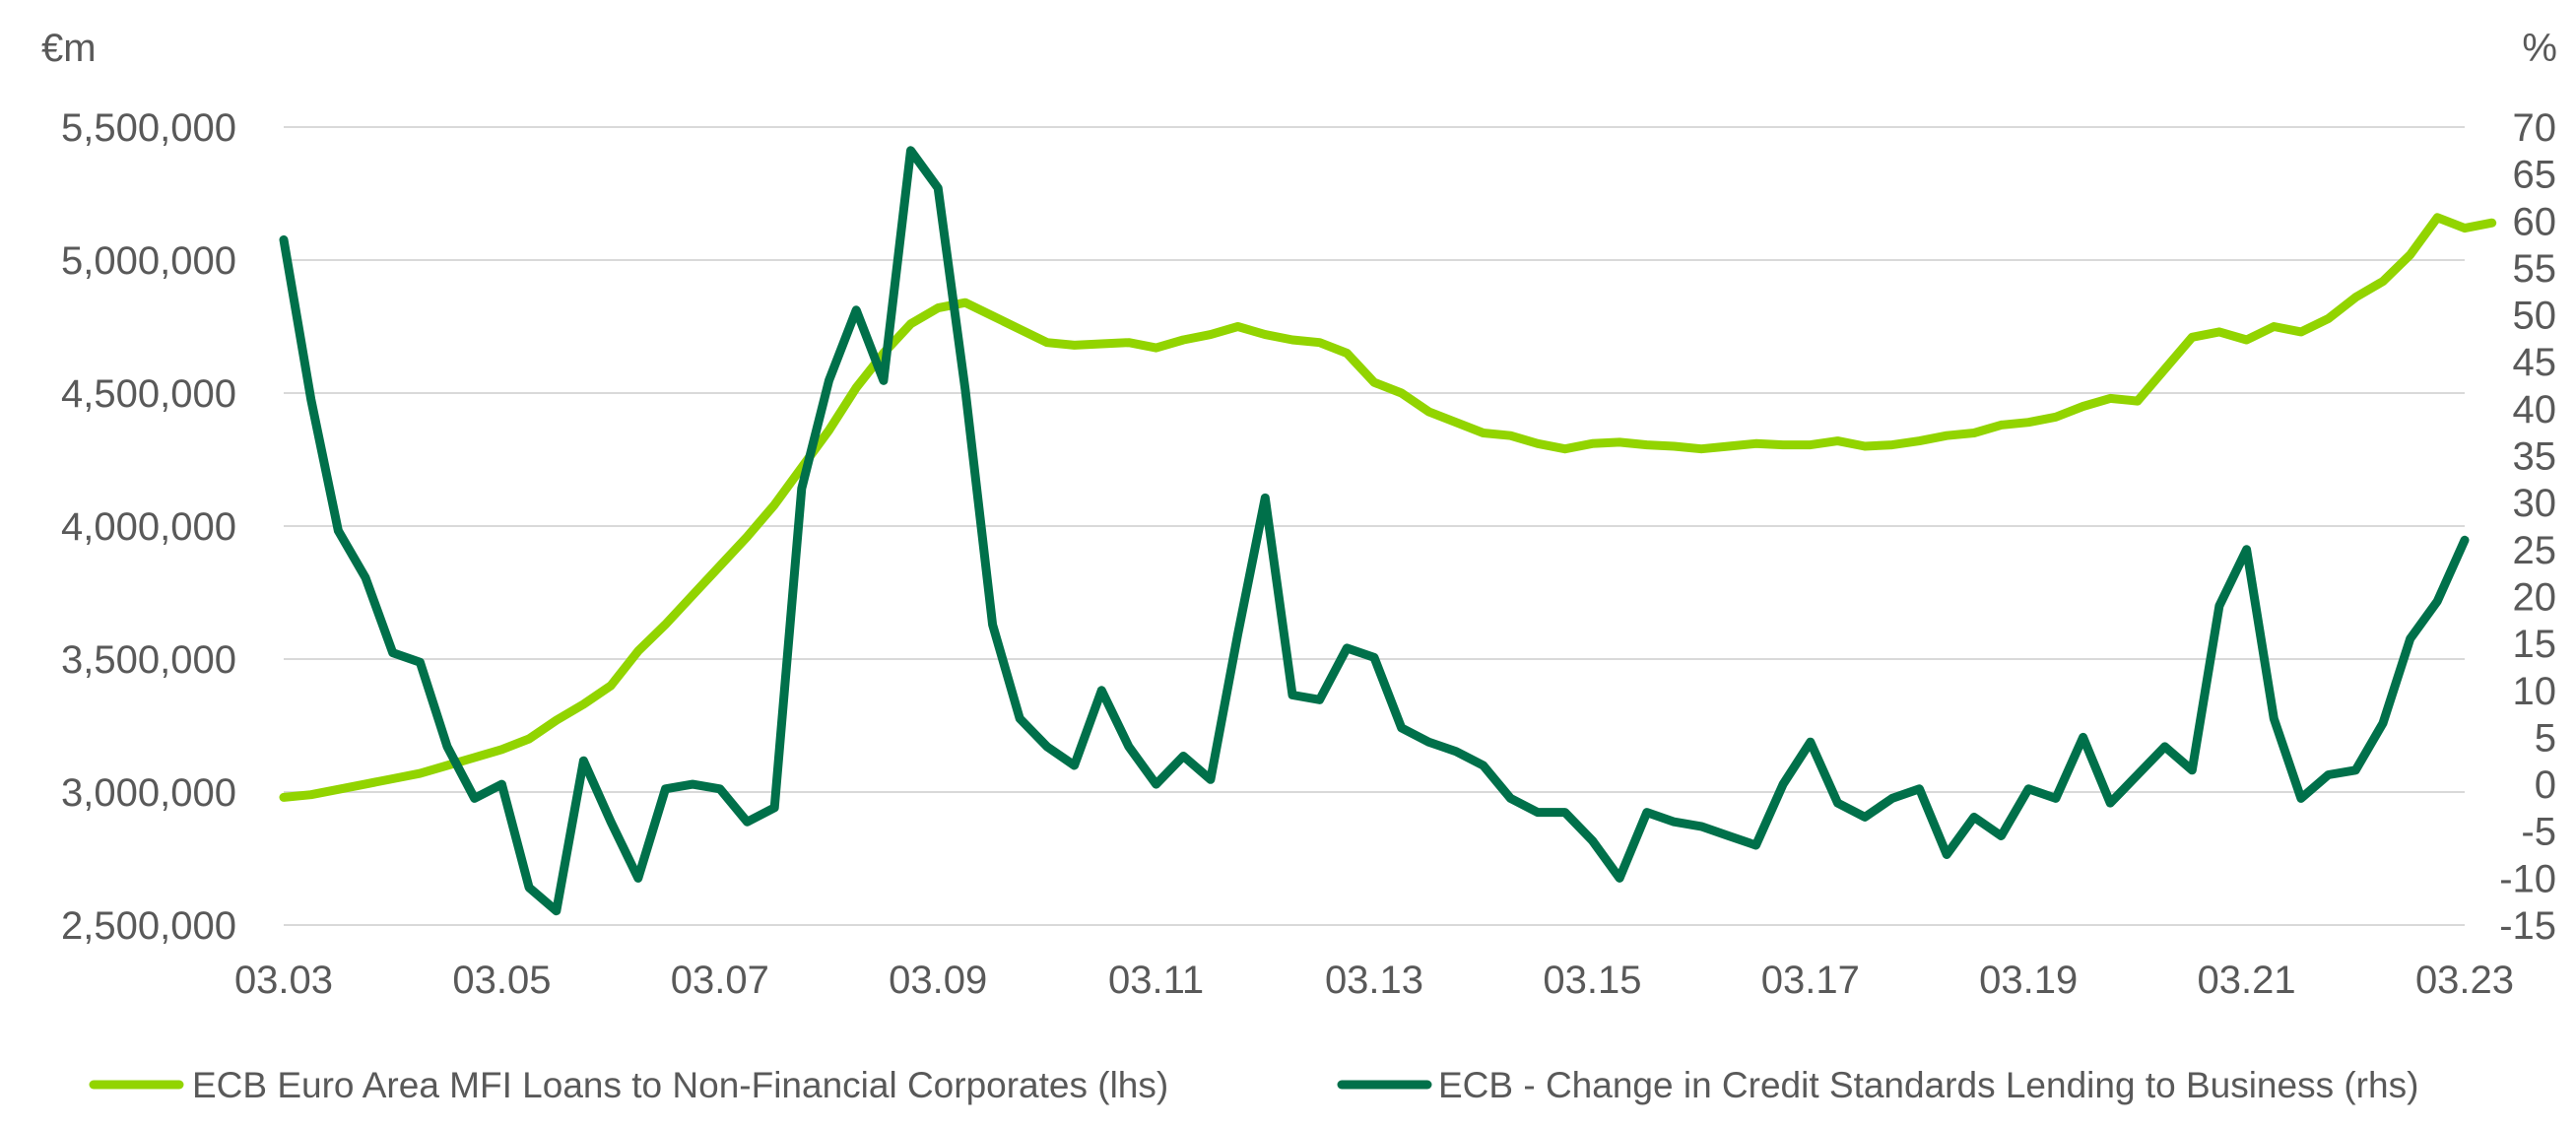  Describe the element at coordinates (2545, 785) in the screenshot. I see `right-tick-label: 0` at that location.